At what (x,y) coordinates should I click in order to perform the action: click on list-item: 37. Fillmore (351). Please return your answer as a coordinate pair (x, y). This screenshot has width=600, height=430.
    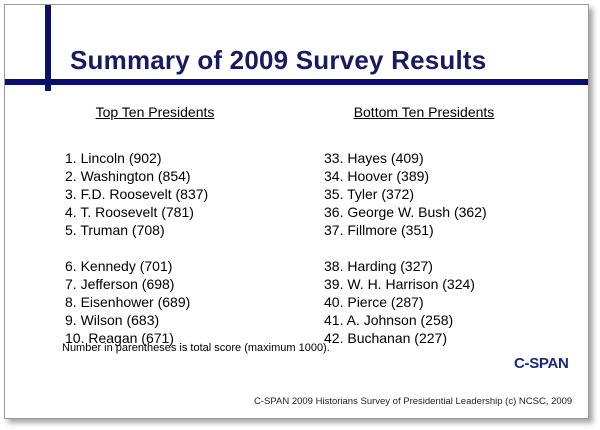
    Looking at the image, I should click on (379, 230).